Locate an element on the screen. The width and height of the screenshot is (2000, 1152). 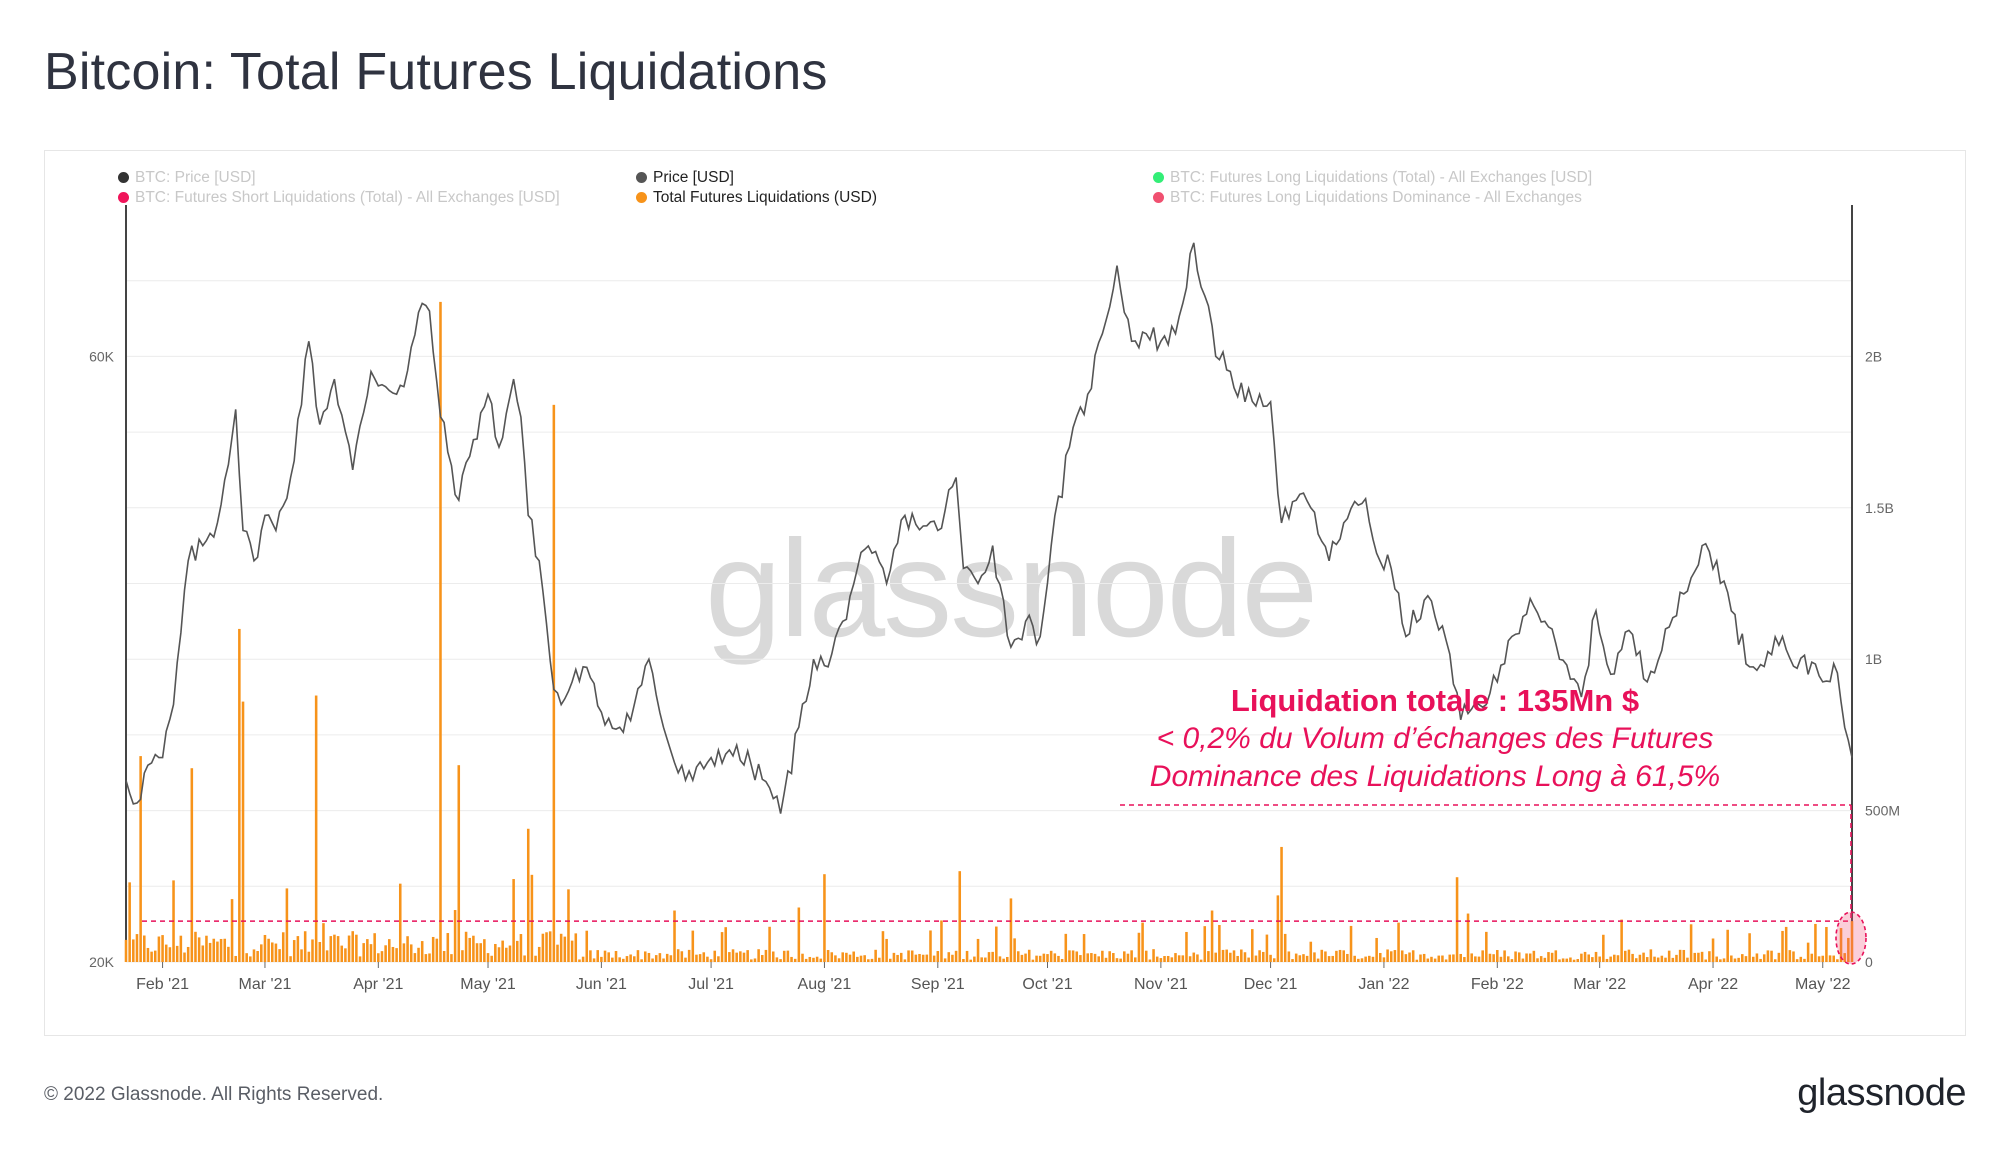
legend-item: BTC: Price [USD] is located at coordinates (187, 178).